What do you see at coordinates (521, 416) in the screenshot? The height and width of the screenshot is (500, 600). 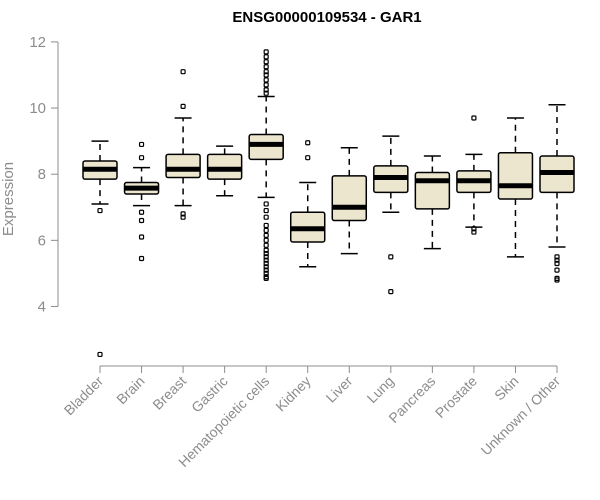 I see `x-tick-label: Unknown / Other` at bounding box center [521, 416].